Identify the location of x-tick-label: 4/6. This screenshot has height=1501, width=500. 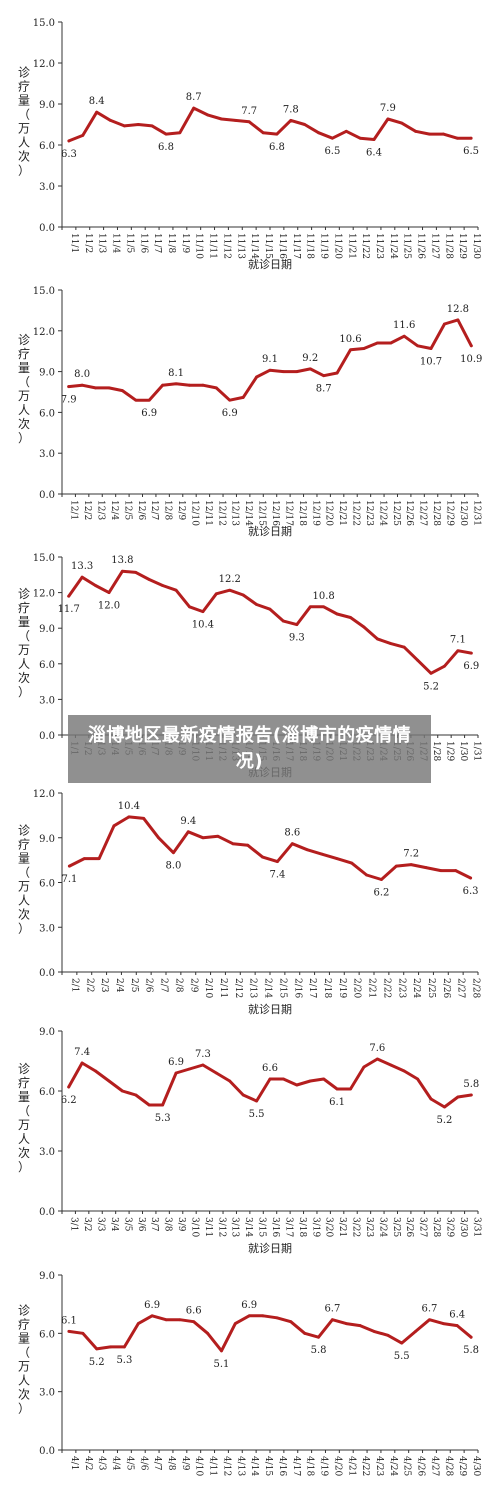
(143, 1463).